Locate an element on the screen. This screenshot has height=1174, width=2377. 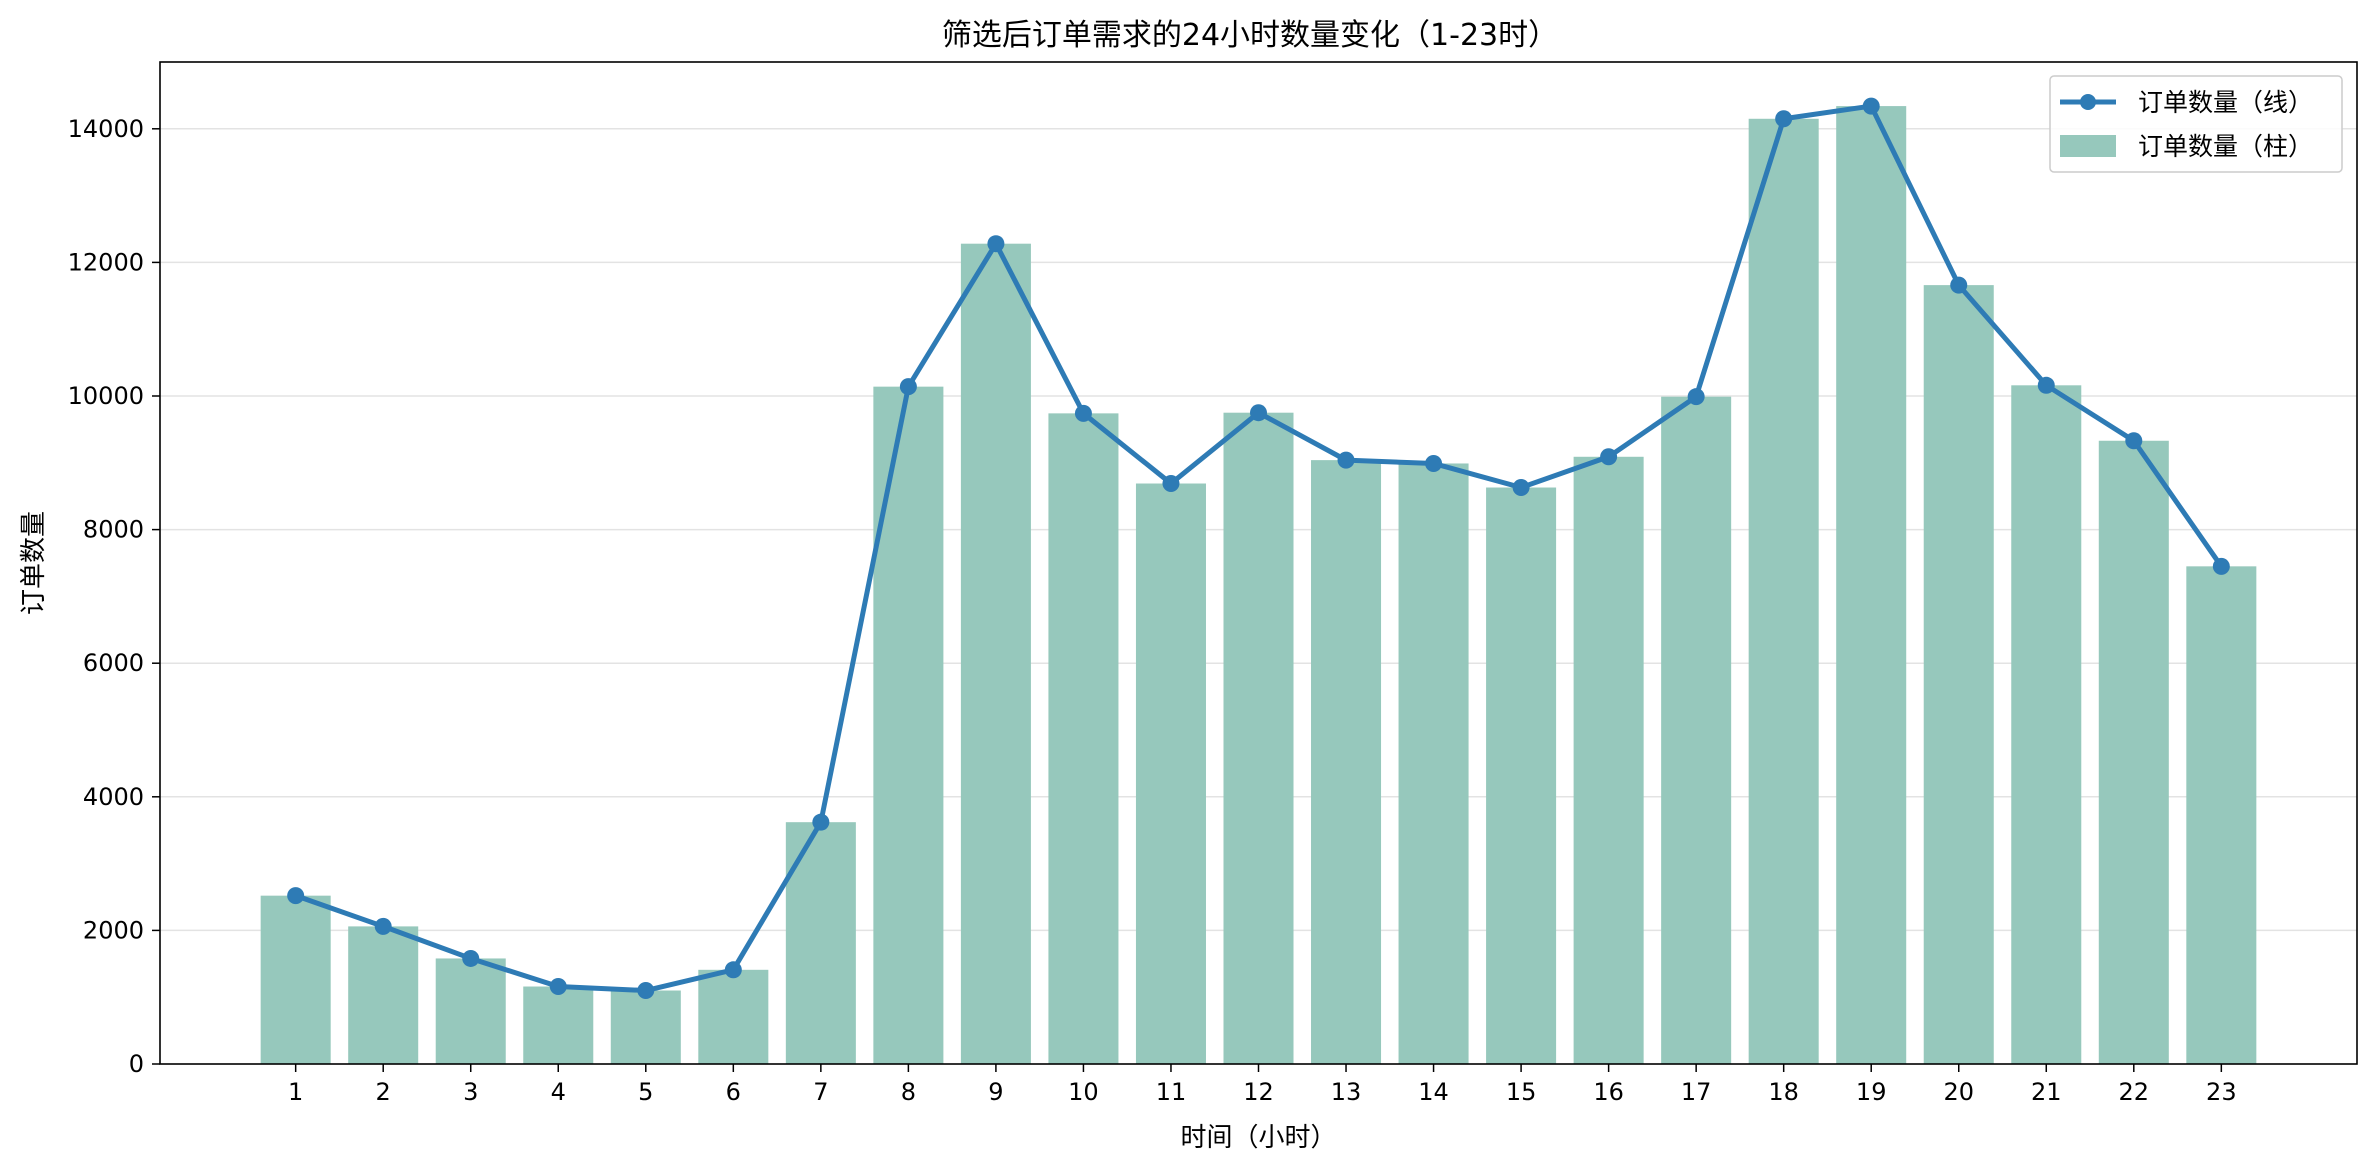
x-axis-title: 时间（小时） is located at coordinates (1258, 1138).